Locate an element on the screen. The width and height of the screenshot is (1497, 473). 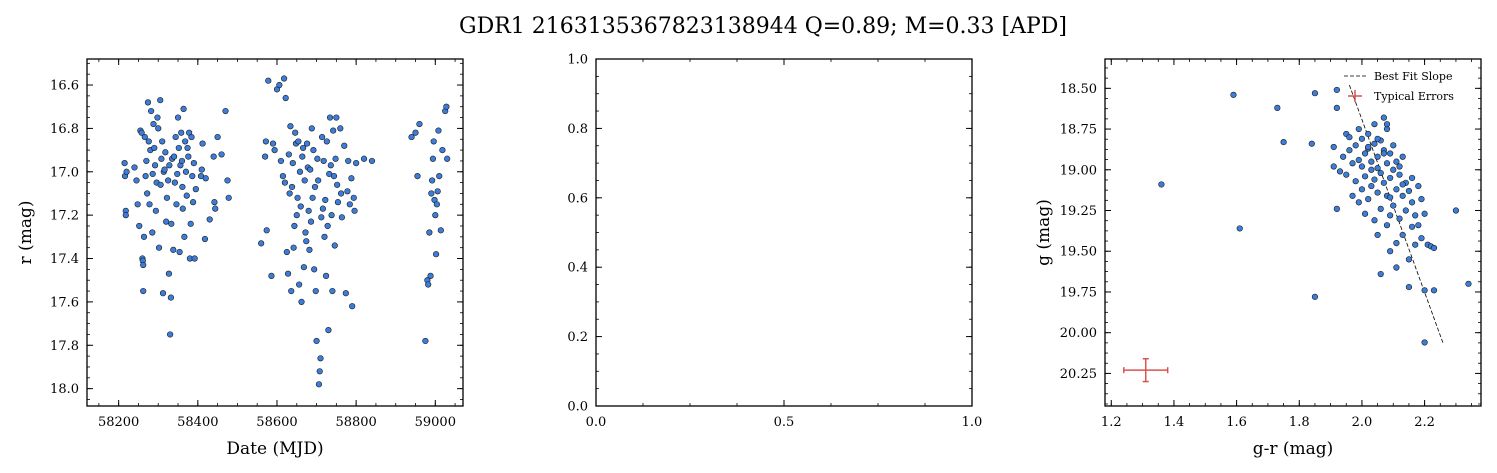
y-axis-label: r (mag) is located at coordinates (26, 233).